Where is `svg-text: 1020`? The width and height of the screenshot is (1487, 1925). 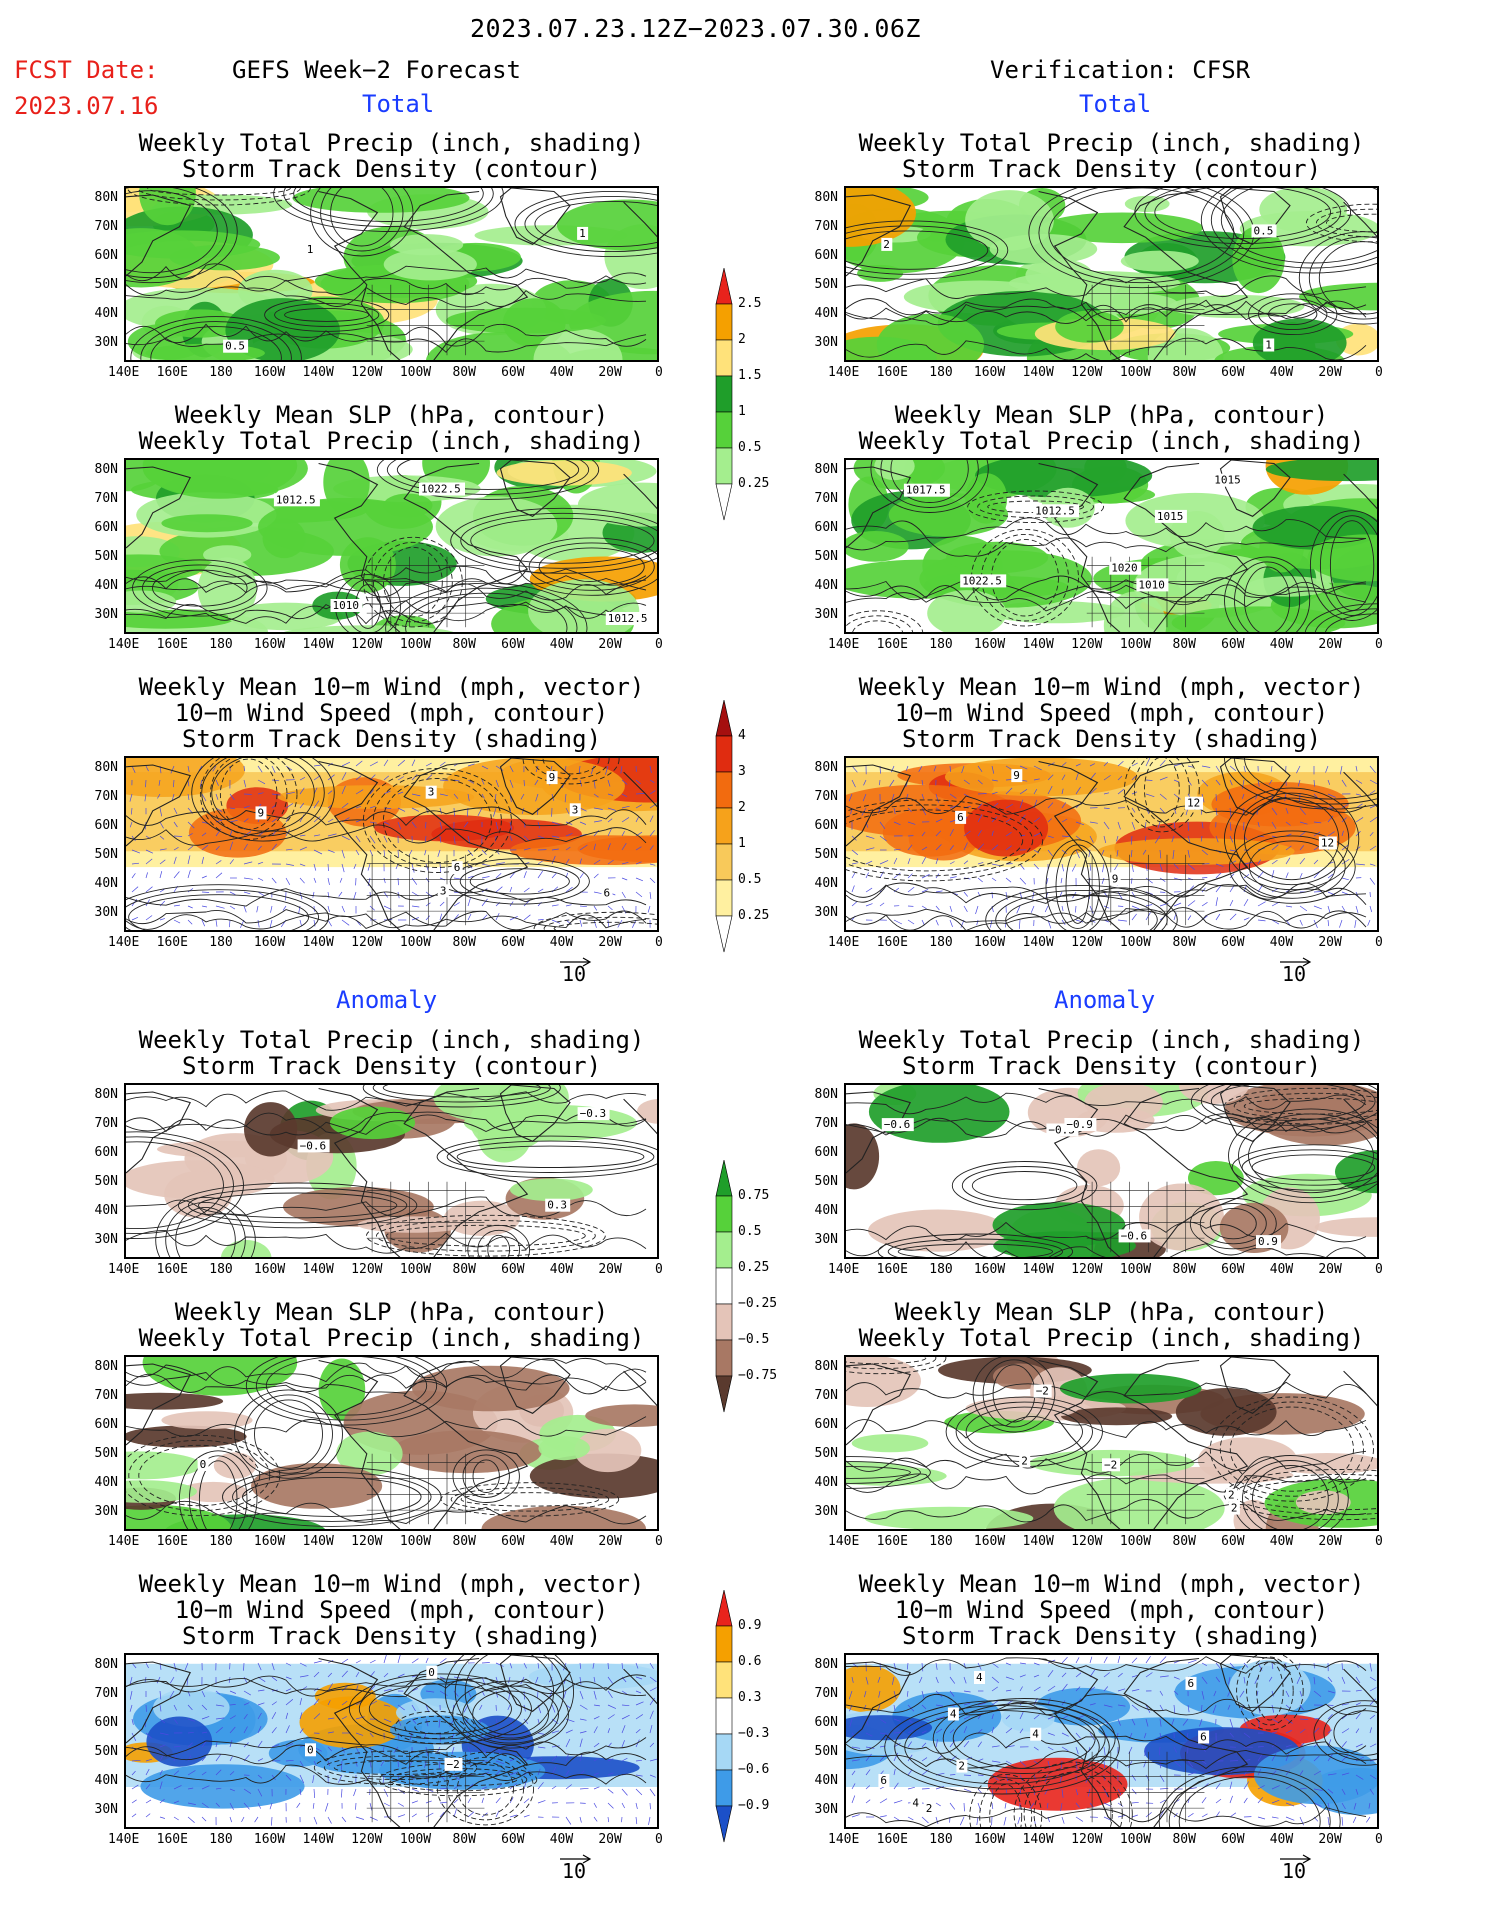 svg-text: 1020 is located at coordinates (1124, 568).